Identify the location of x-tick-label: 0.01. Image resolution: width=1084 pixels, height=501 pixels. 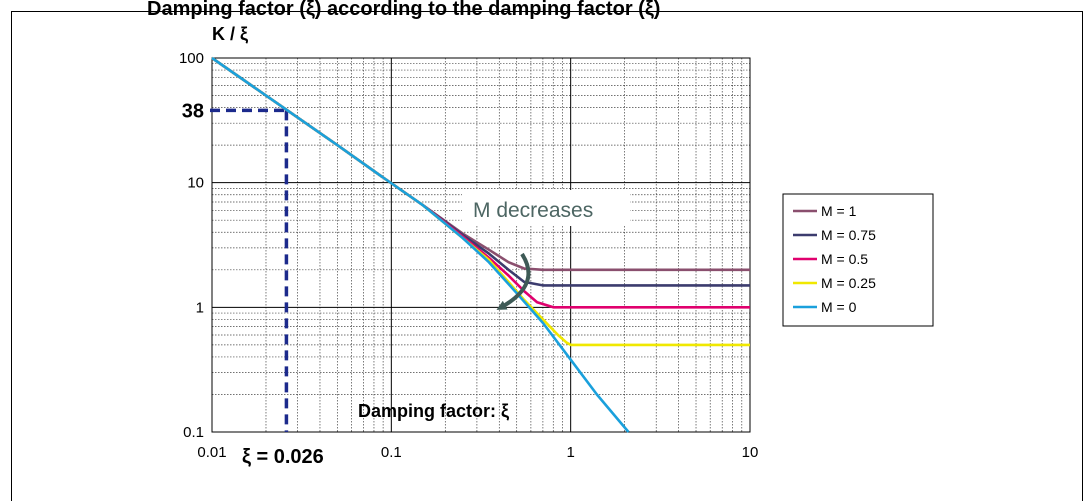
(211, 452).